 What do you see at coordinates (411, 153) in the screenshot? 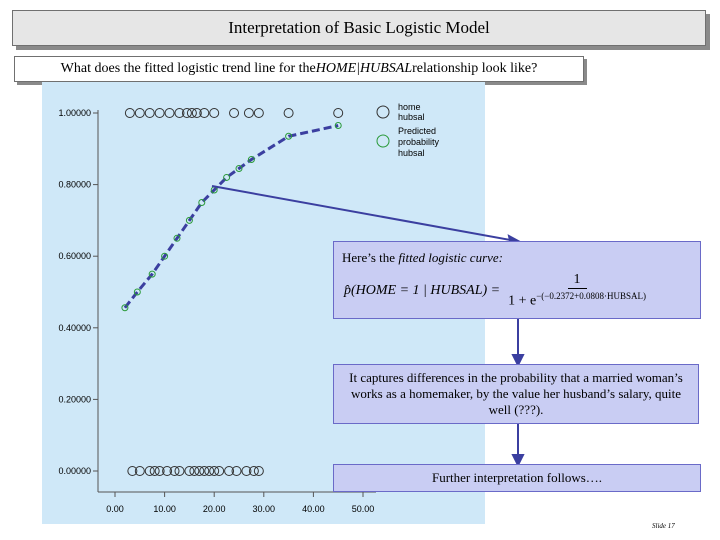
I see `legend-pred-line3: hubsal` at bounding box center [411, 153].